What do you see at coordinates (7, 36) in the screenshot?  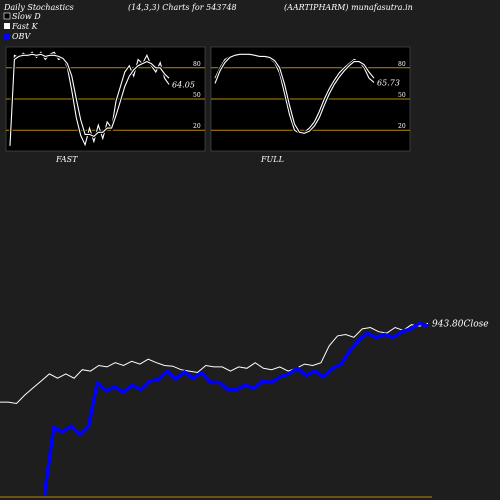 I see `legend-swatch-obv` at bounding box center [7, 36].